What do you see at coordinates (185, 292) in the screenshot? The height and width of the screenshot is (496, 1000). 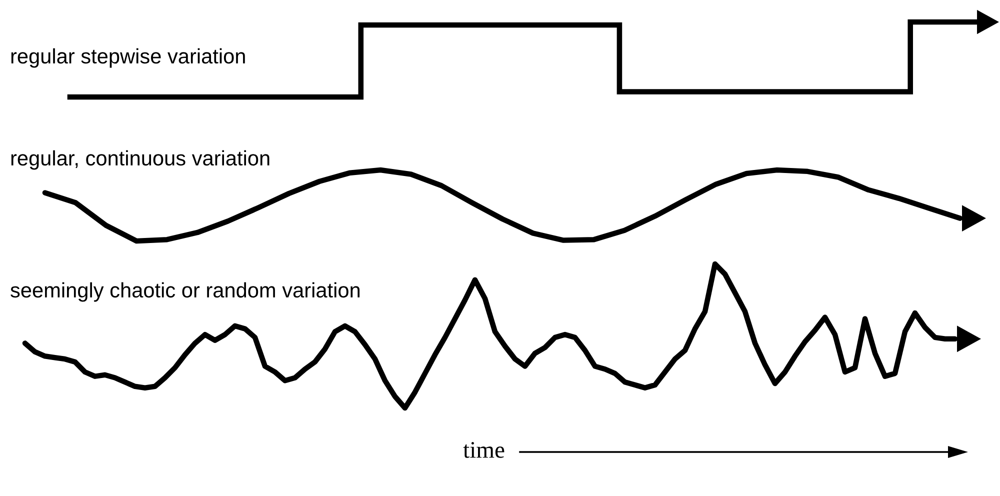 I see `text: seemingly chaotic or random variation` at bounding box center [185, 292].